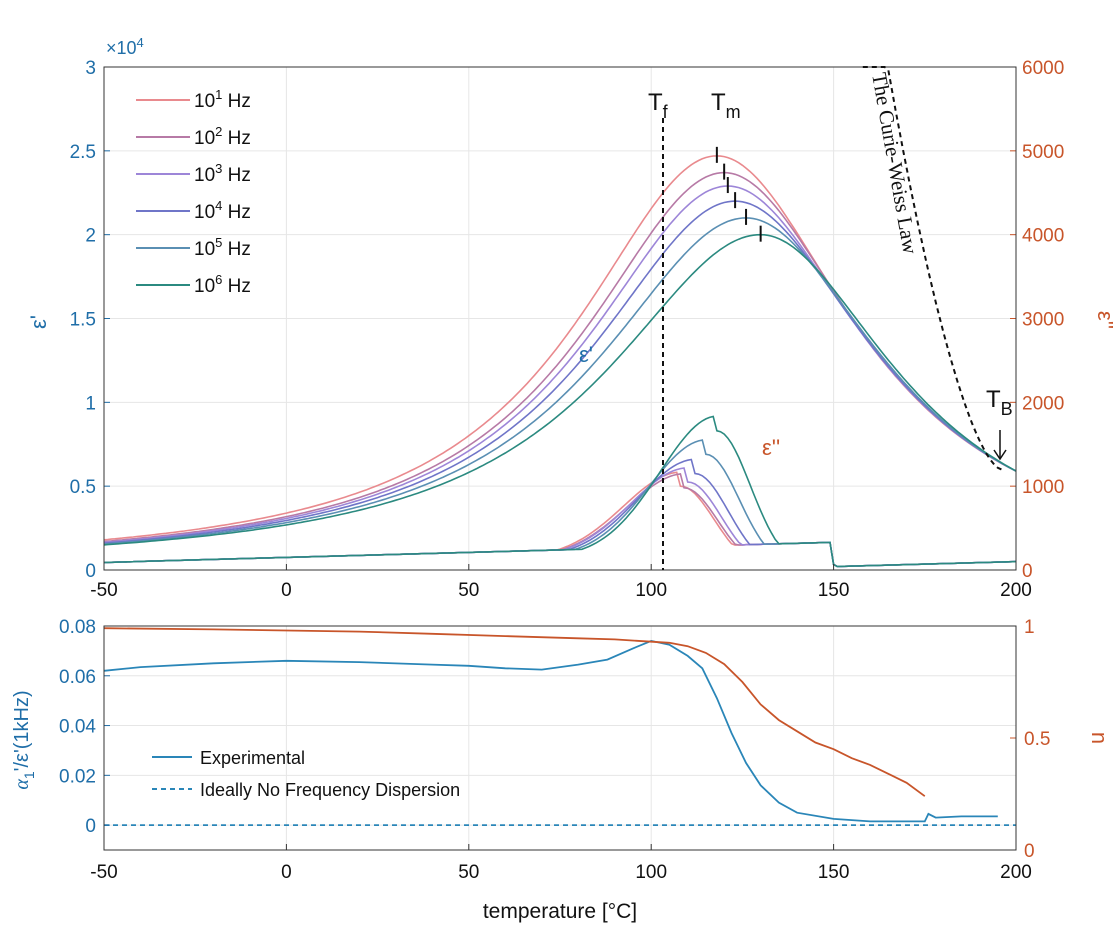 The image size is (1113, 925). I want to click on y-left-label-bottom: α1'/ε'(1kHz), so click(24, 739).